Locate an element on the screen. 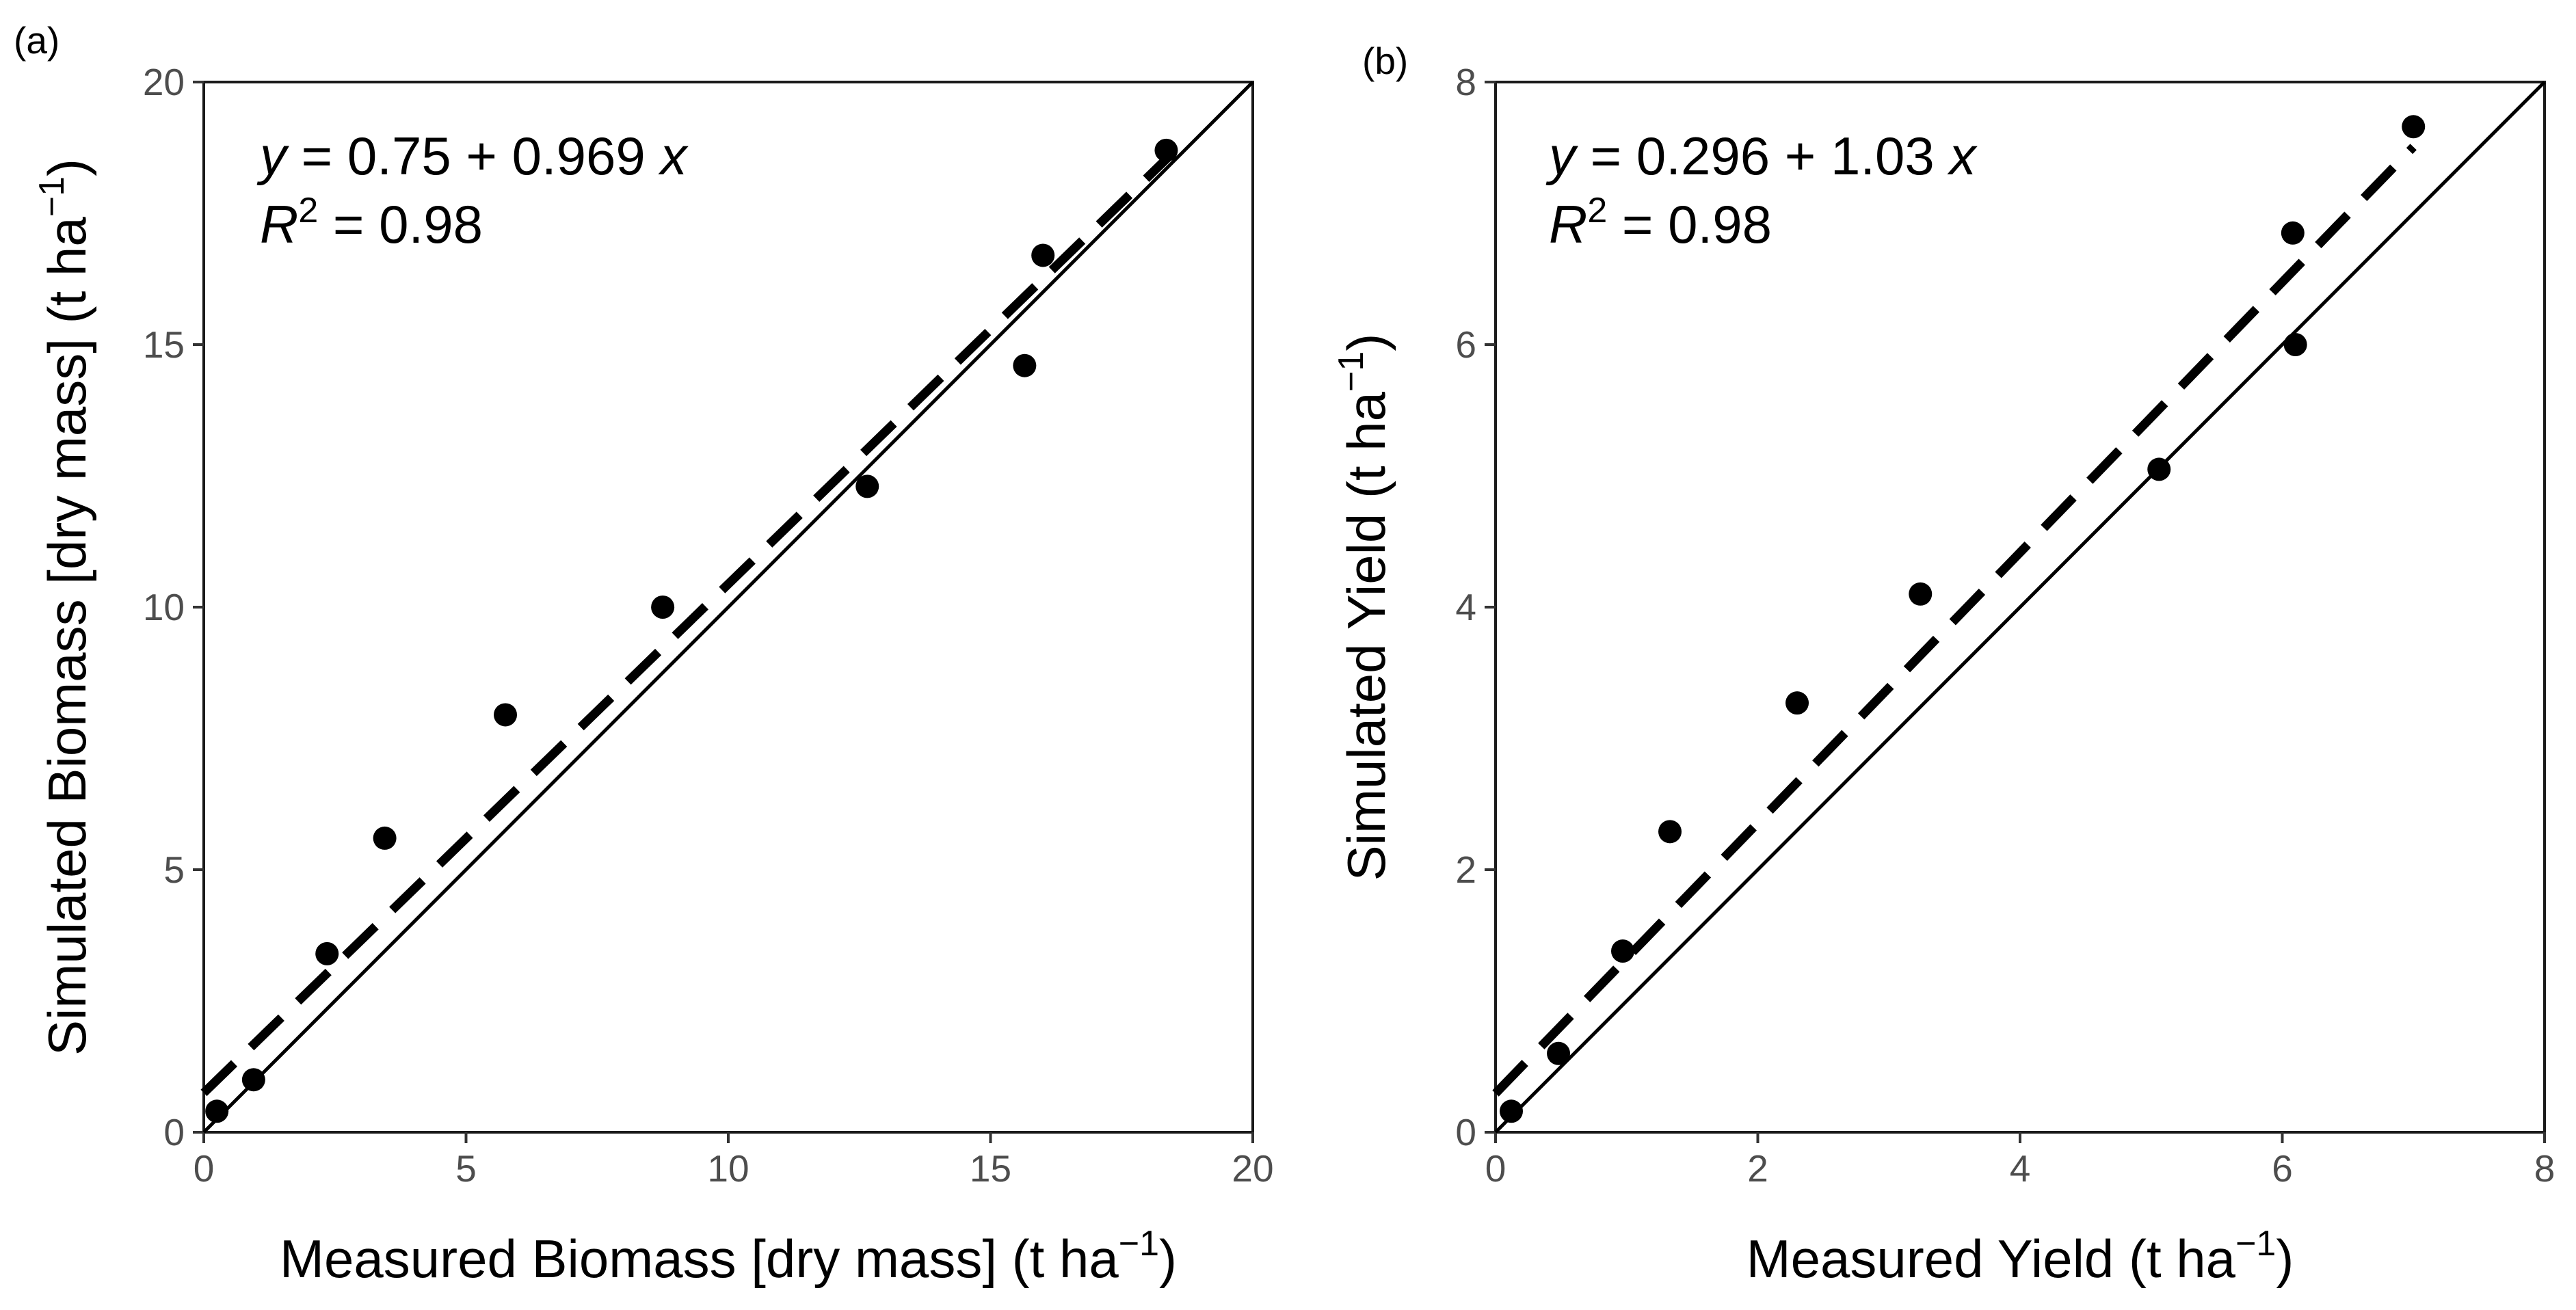  panel-b-ylabel-sup: −1 is located at coordinates (1351, 372).